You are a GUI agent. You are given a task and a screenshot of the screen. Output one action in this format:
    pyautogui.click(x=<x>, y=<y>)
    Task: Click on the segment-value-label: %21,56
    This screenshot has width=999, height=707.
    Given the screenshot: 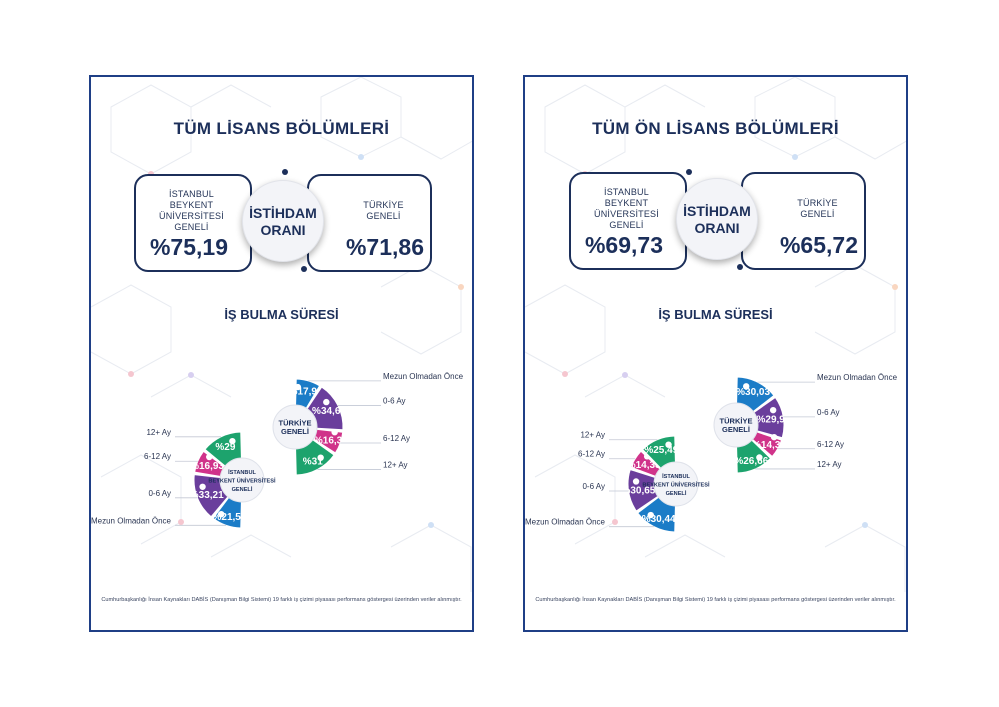 What is the action you would take?
    pyautogui.click(x=229, y=517)
    